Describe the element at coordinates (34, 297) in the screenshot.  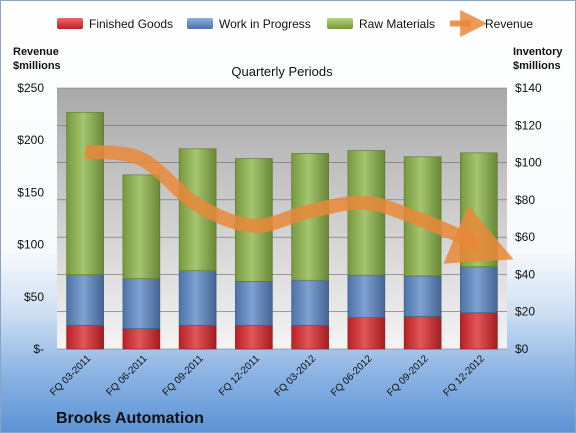
I see `left-tick-label: $50` at that location.